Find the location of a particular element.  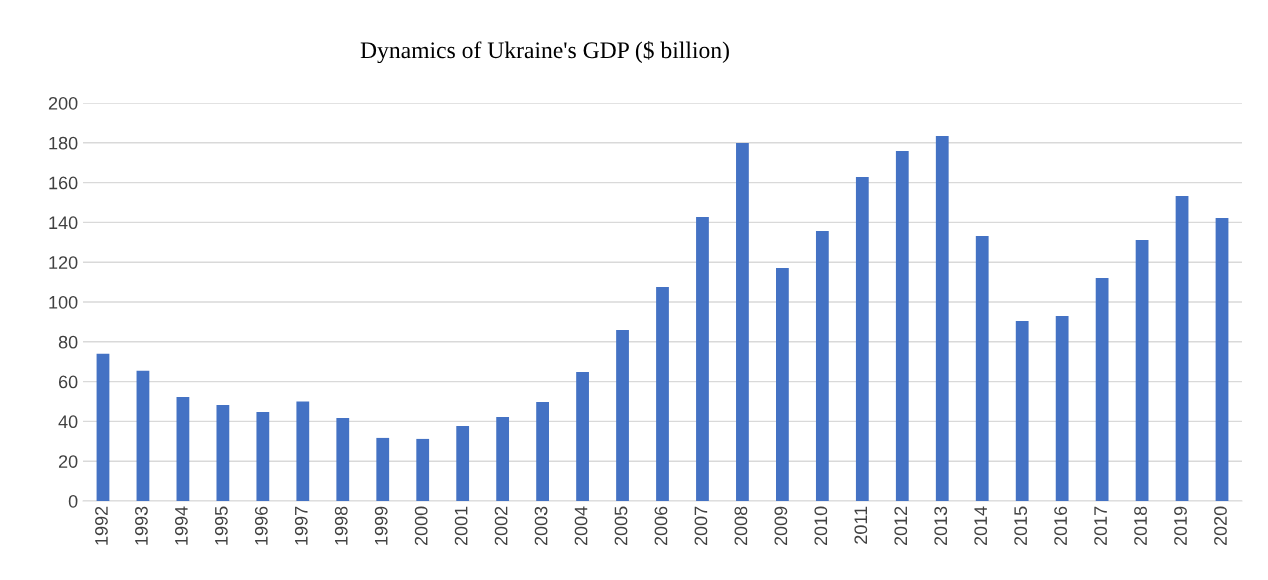

x-tick-label: 2020 is located at coordinates (1220, 526).